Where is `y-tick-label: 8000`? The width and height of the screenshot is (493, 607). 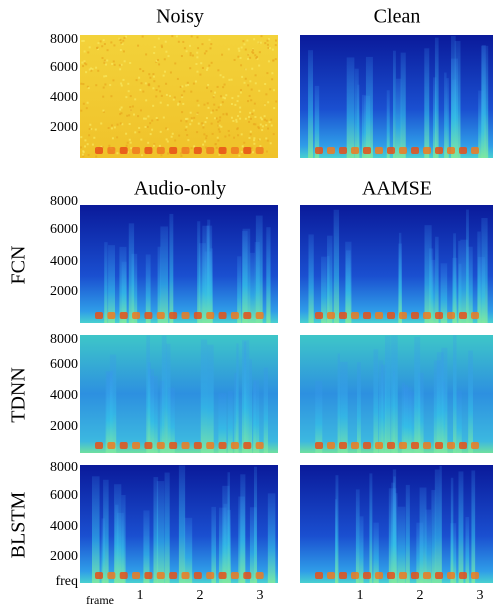 y-tick-label: 8000 is located at coordinates (64, 39).